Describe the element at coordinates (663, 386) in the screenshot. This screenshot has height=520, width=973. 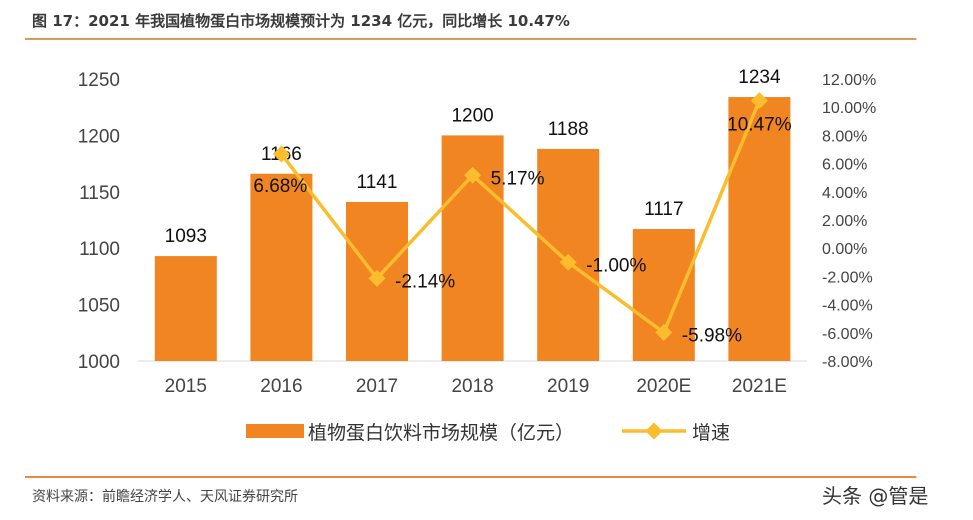
I see `x-axis-tick: 2020E` at that location.